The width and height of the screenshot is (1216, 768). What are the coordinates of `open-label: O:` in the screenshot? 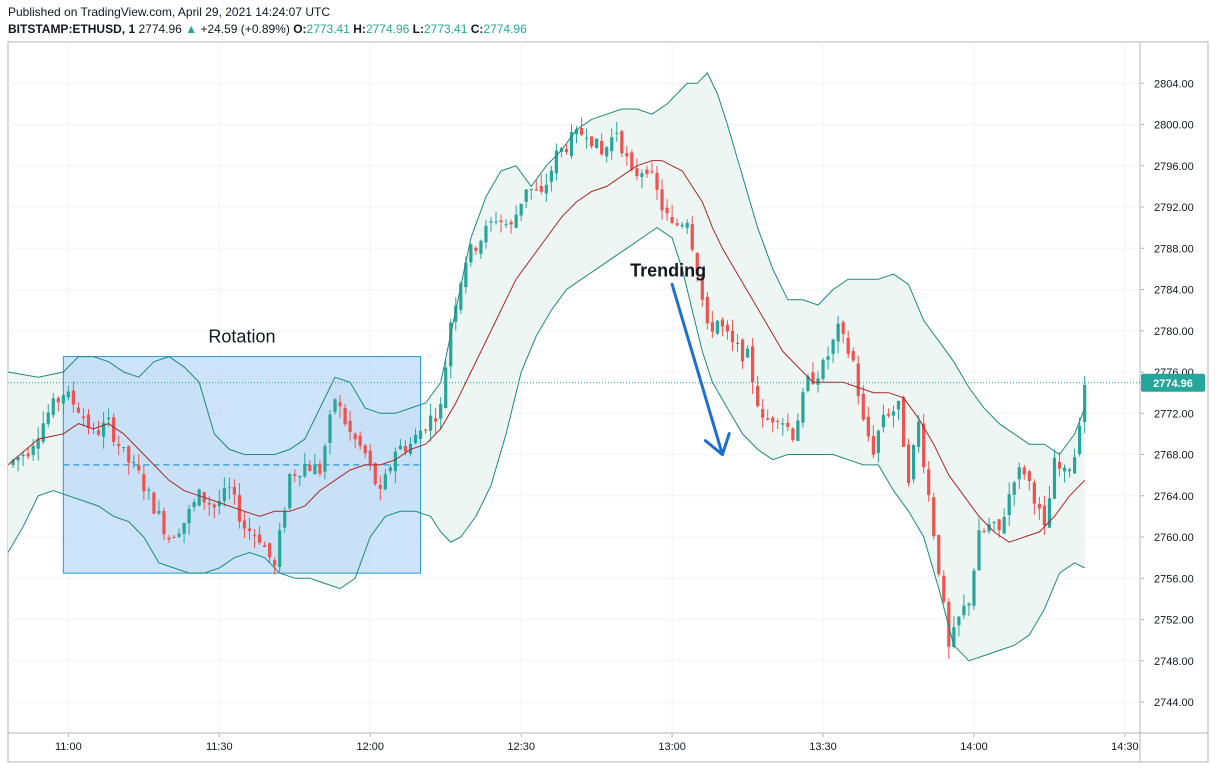 It's located at (300, 29).